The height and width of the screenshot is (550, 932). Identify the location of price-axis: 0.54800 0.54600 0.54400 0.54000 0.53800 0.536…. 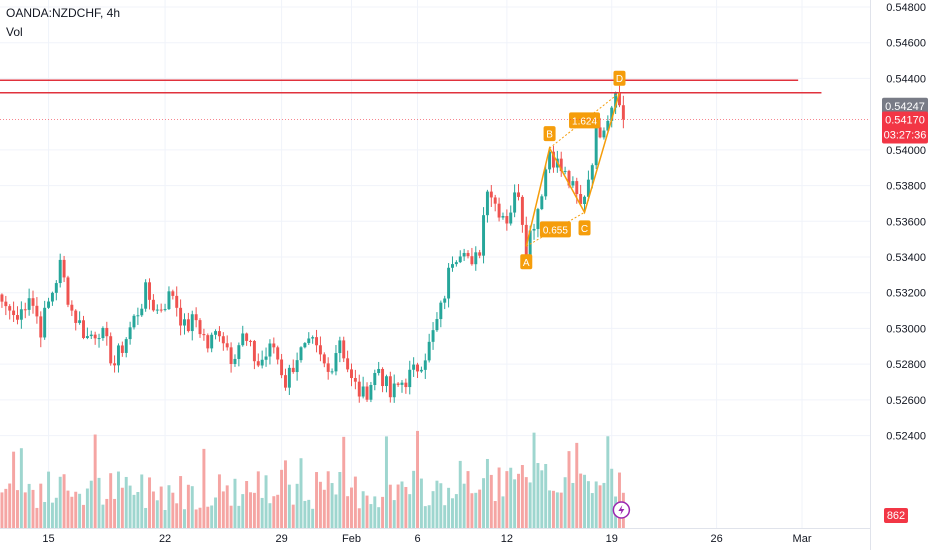
(906, 222).